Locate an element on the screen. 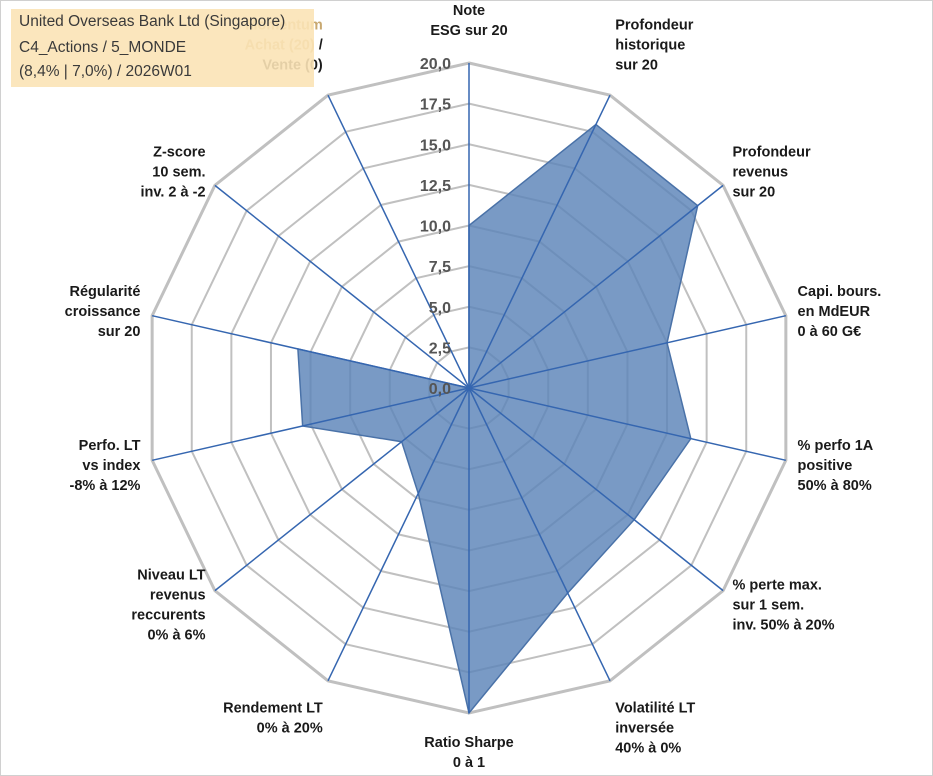  info-period: (8,4% | 7,0%) / 2026W01 is located at coordinates (105, 71).